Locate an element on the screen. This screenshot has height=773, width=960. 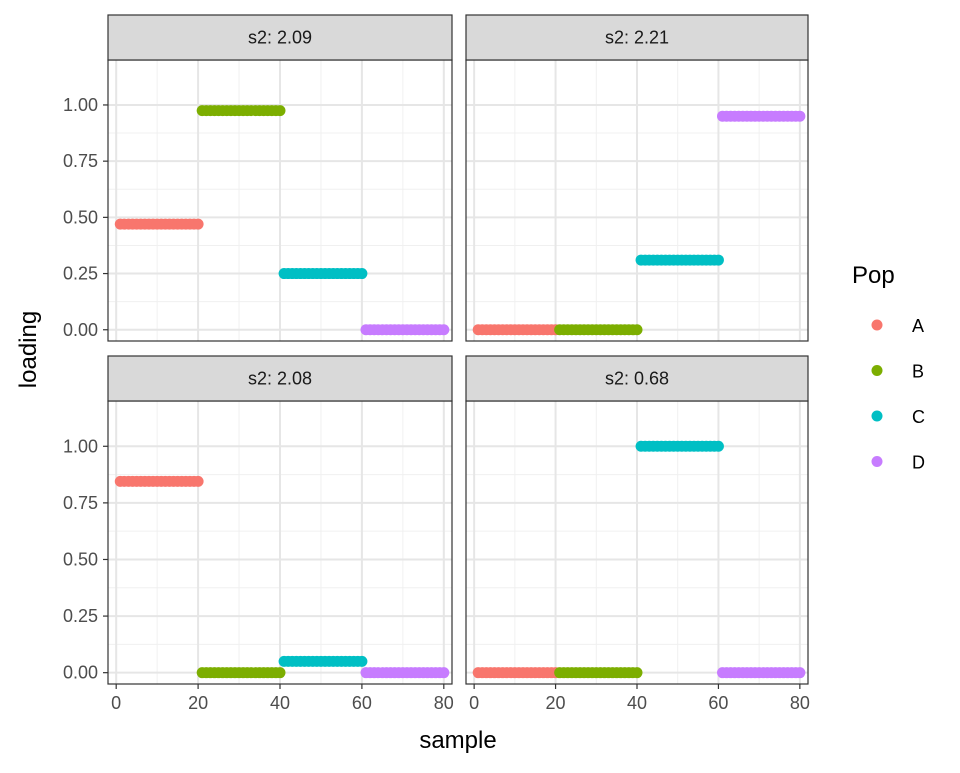
legend-label-d: D is located at coordinates (918, 463).